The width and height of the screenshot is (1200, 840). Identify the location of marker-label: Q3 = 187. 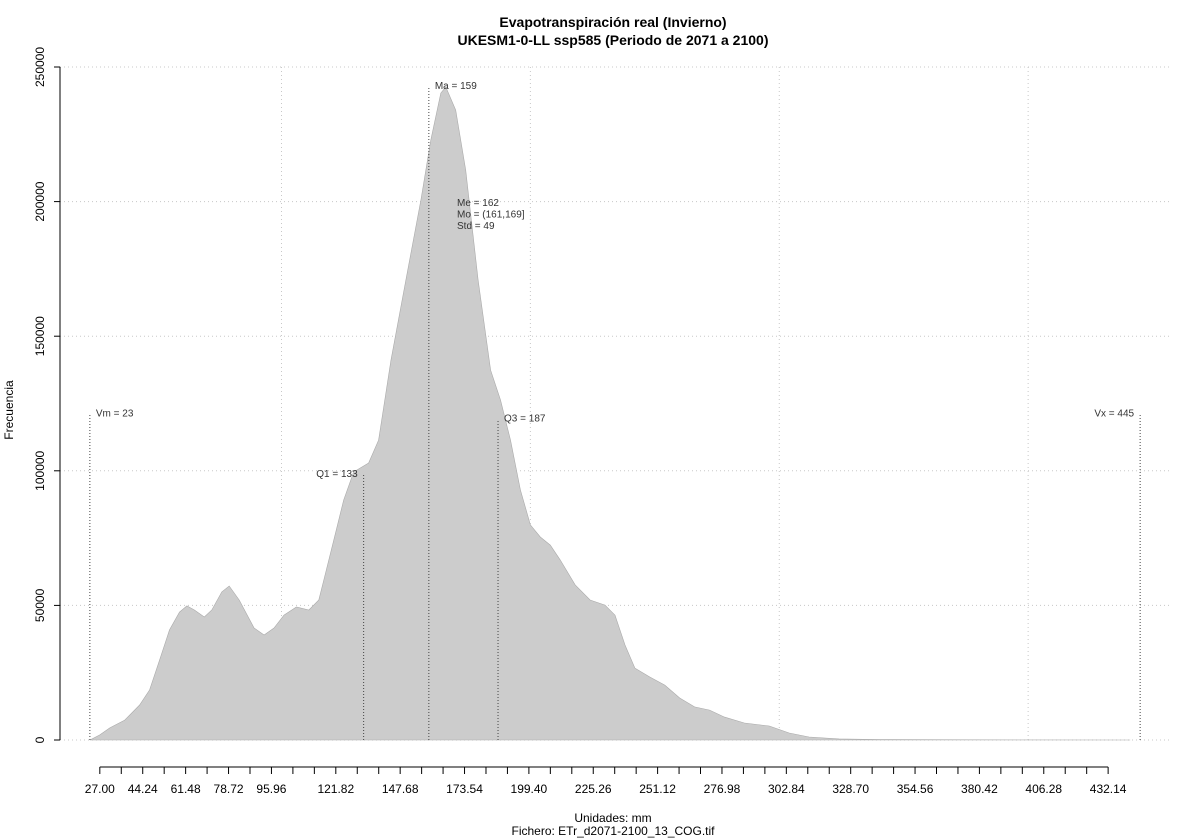
(525, 419).